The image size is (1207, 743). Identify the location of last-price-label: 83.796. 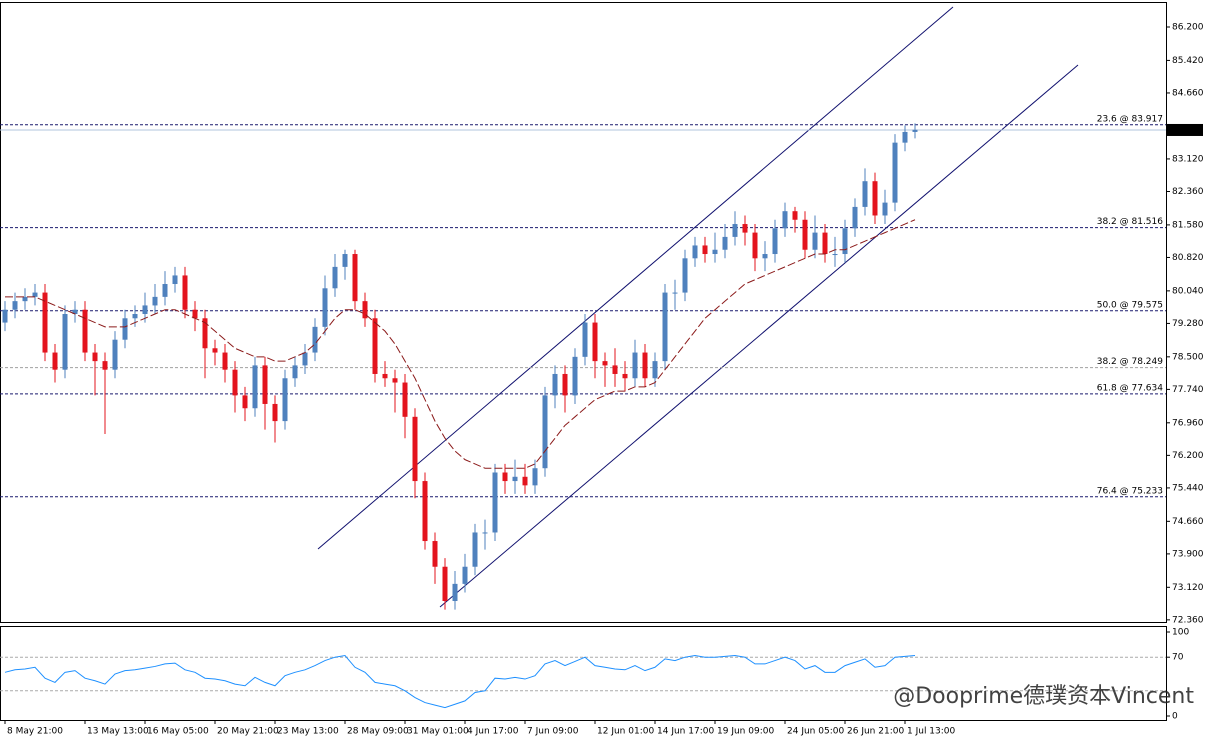
(1186, 130).